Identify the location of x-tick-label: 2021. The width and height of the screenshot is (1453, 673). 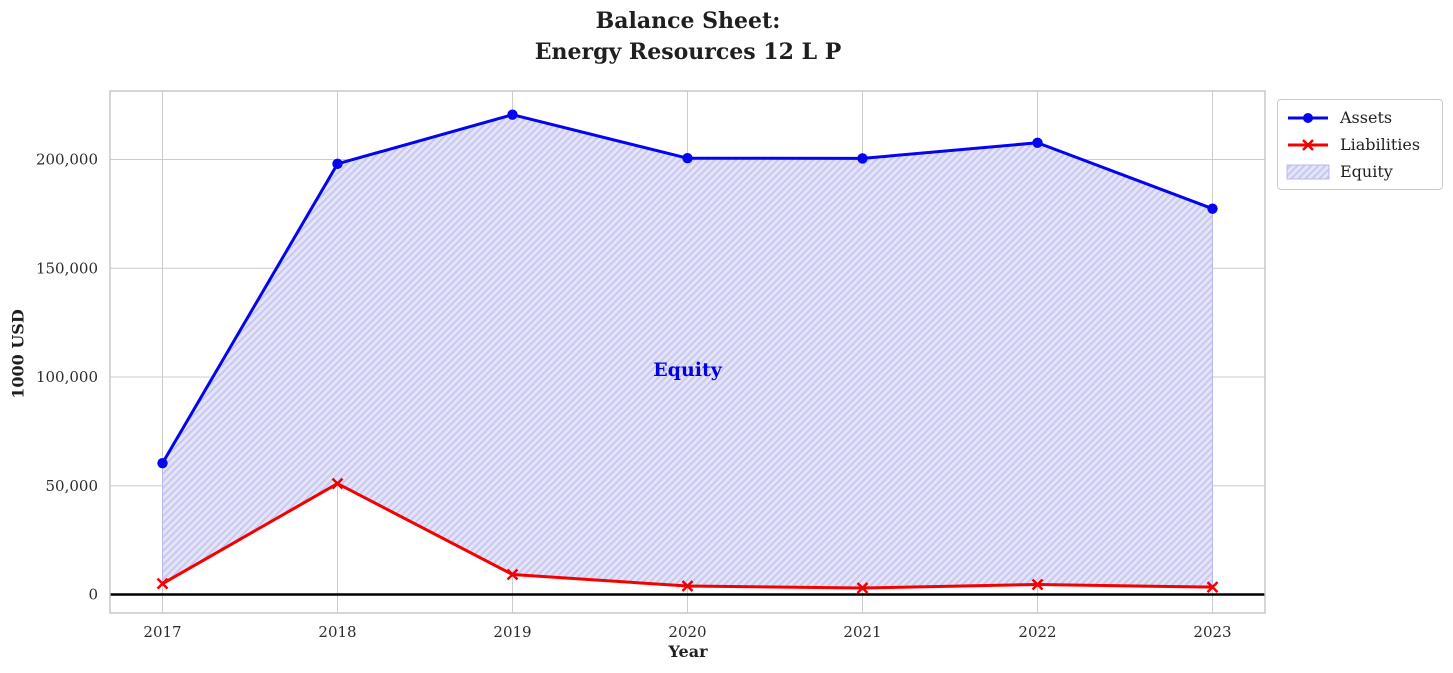
(862, 632).